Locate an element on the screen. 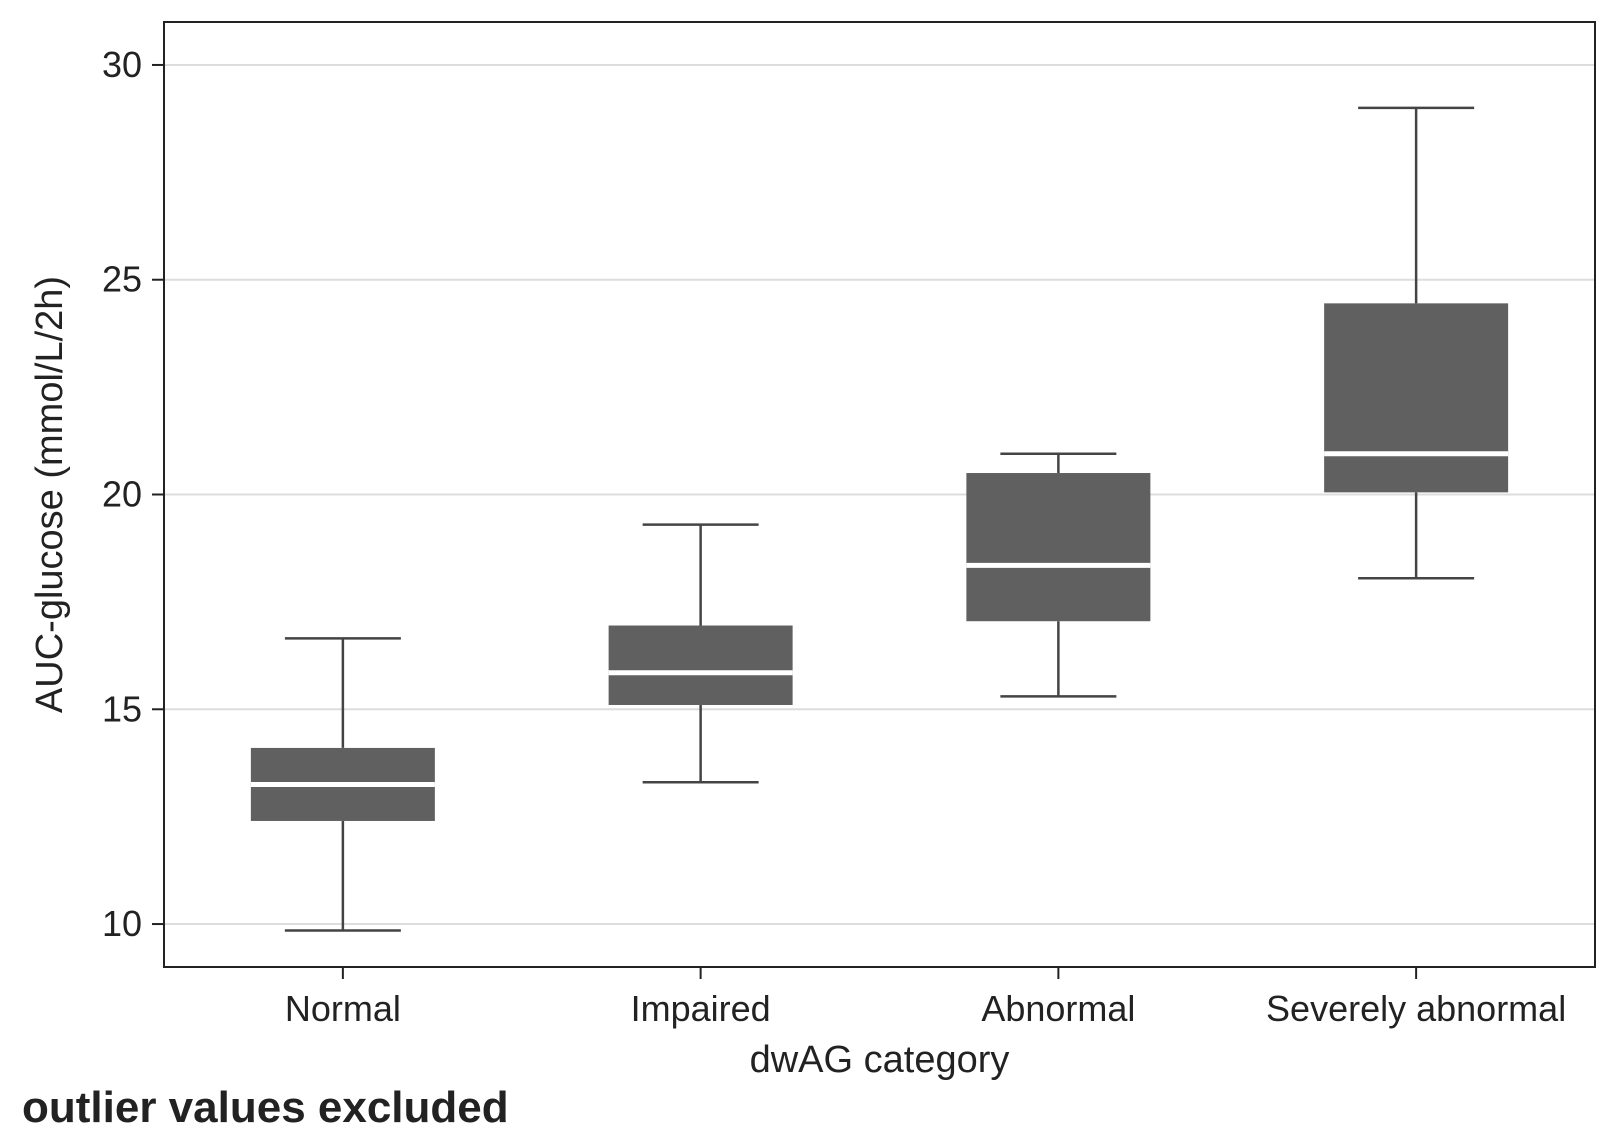  x-tick-label: Impaired is located at coordinates (701, 1008).